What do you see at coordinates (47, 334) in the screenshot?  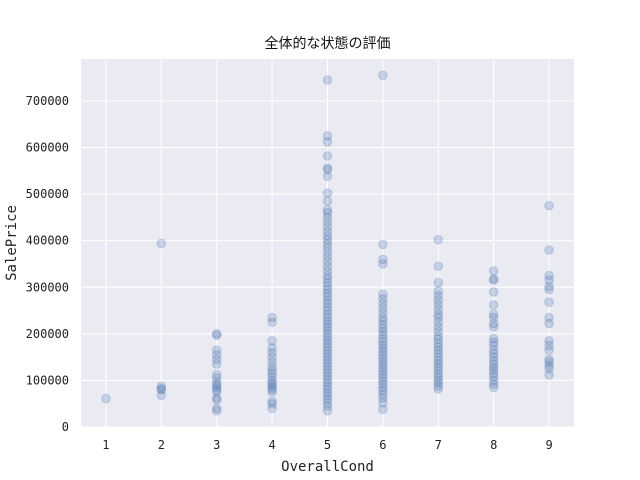 I see `y-tick-label: 200000` at bounding box center [47, 334].